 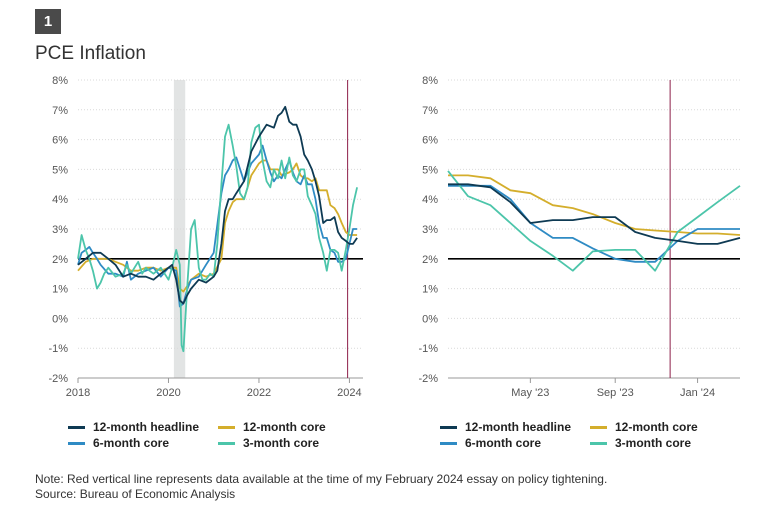 What do you see at coordinates (60, 111) in the screenshot?
I see `left-ytick-label: 7%` at bounding box center [60, 111].